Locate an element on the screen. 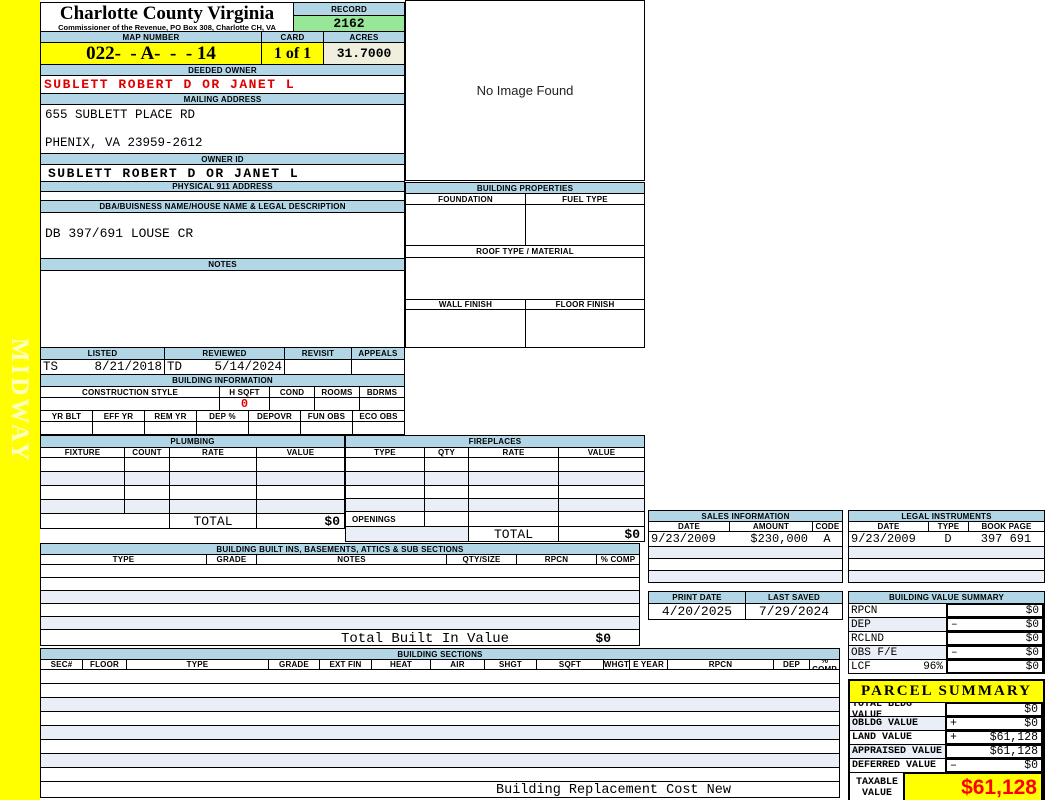  taxable-value-row: TAXABLE VALUE $61,128 is located at coordinates (946, 786).